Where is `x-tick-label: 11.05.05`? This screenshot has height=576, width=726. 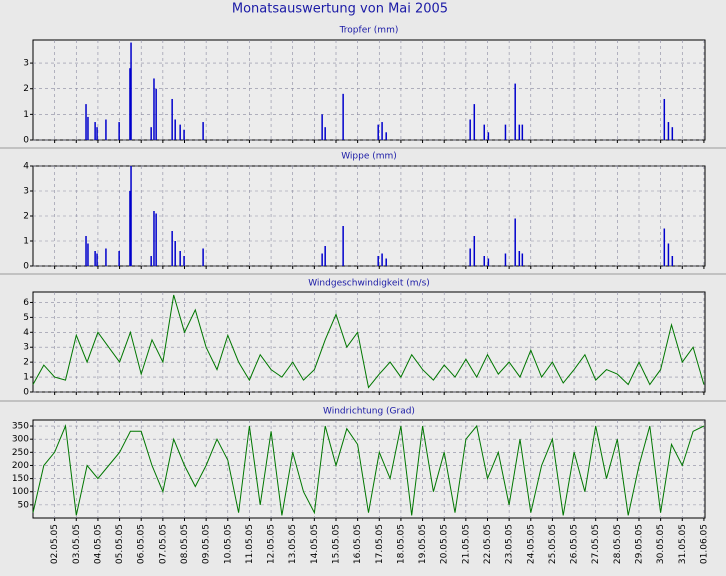 x-tick-label: 11.05.05 is located at coordinates (250, 544).